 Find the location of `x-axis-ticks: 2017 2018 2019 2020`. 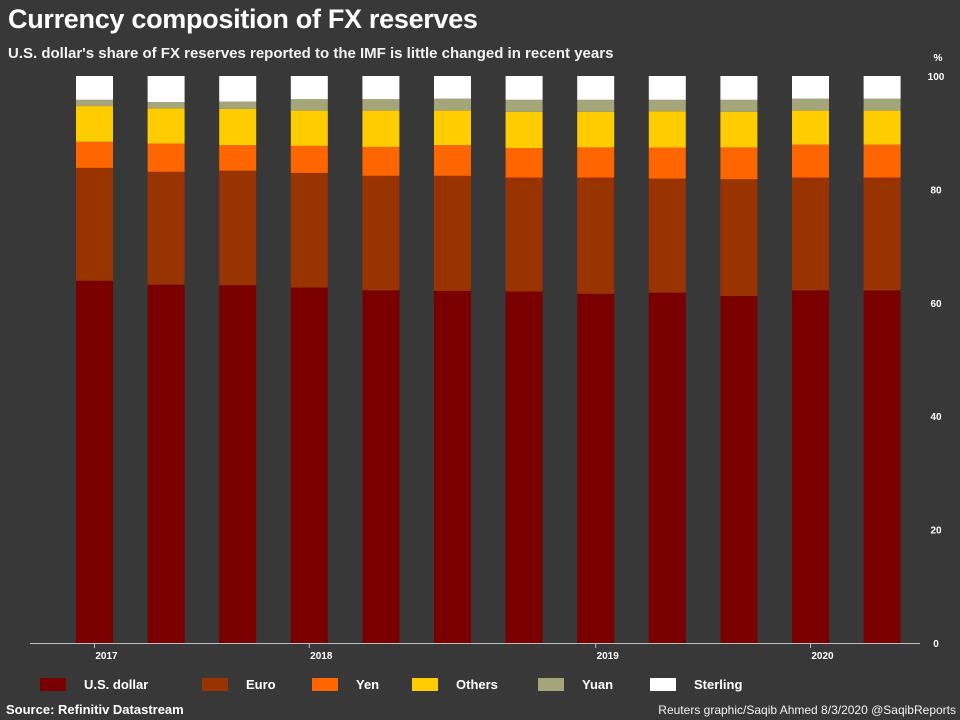

x-axis-ticks: 2017 2018 2019 2020 is located at coordinates (464, 652).